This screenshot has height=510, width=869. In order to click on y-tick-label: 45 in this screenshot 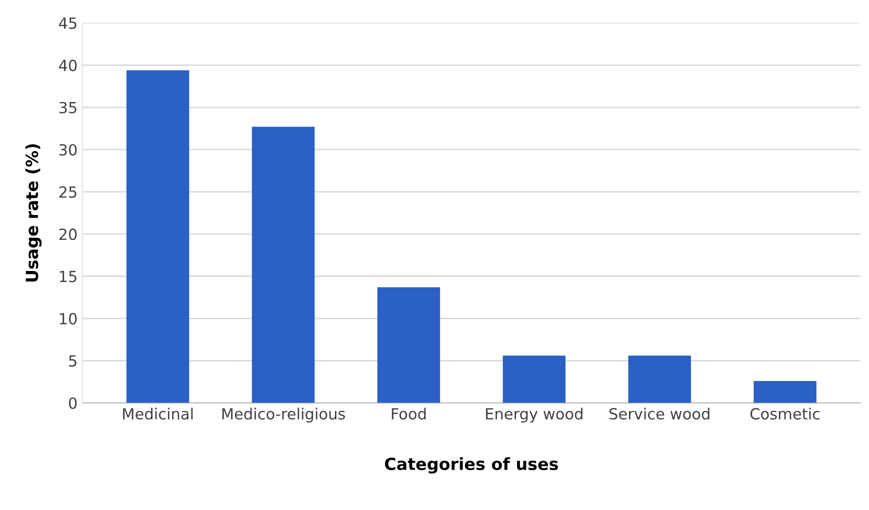, I will do `click(67, 23)`.